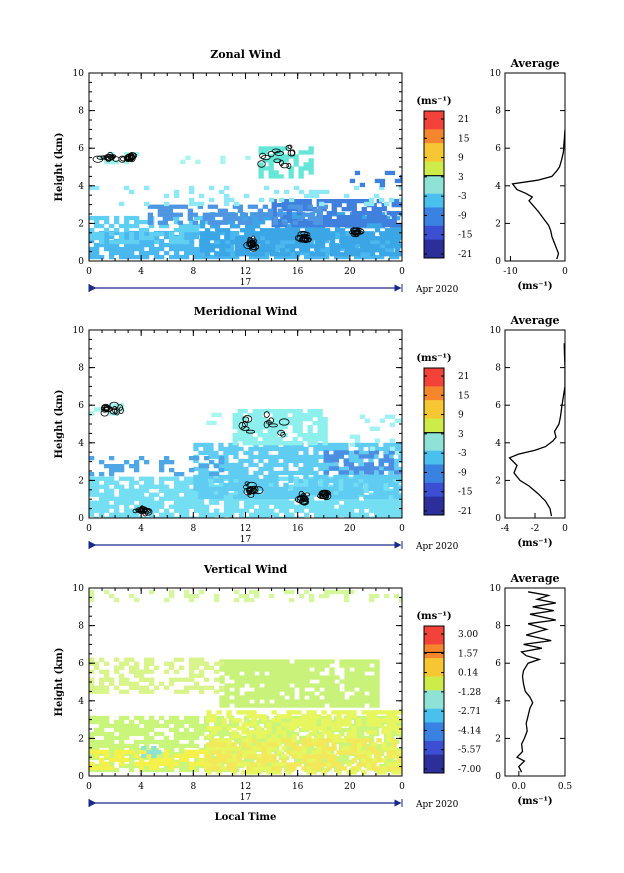 The width and height of the screenshot is (624, 873). I want to click on colorbar-tick-label: -15, so click(465, 236).